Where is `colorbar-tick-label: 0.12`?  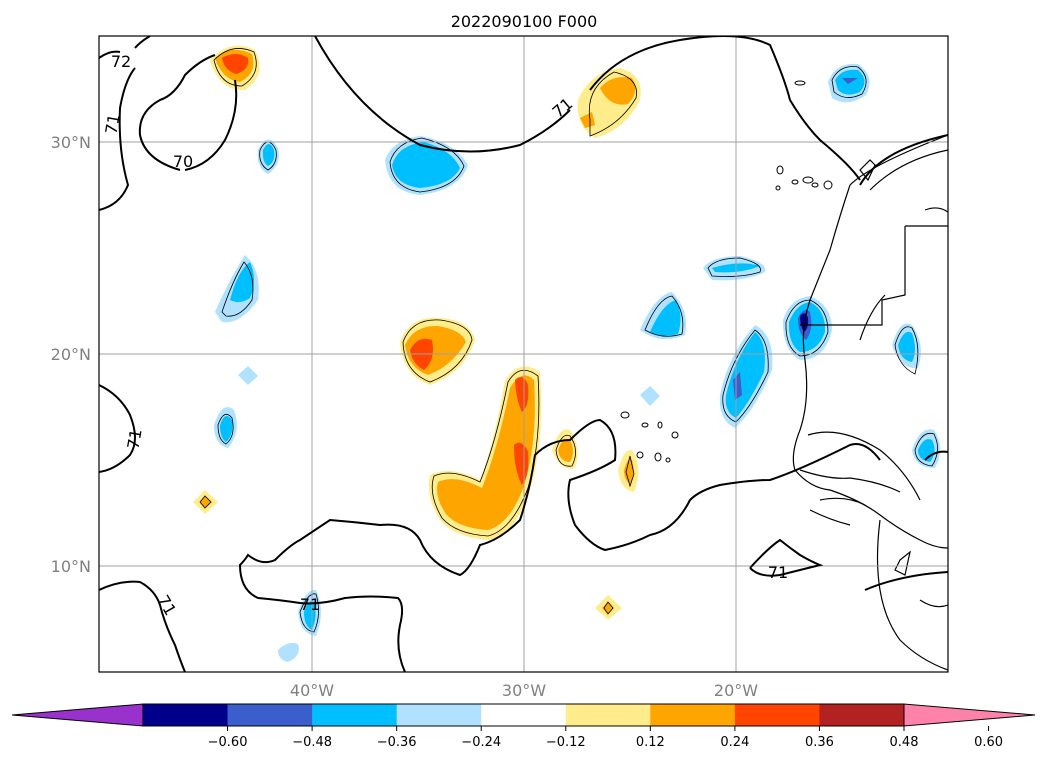 colorbar-tick-label: 0.12 is located at coordinates (650, 742).